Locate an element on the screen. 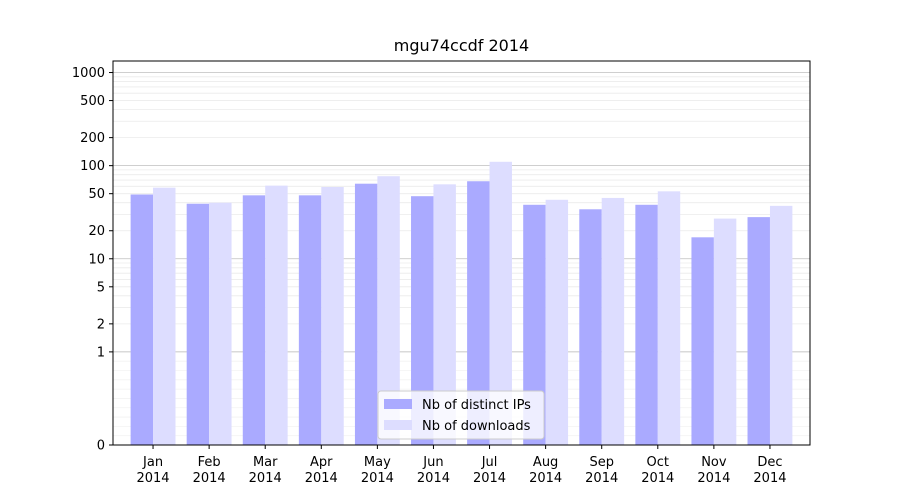  y-tick-label: 200 is located at coordinates (92, 138).